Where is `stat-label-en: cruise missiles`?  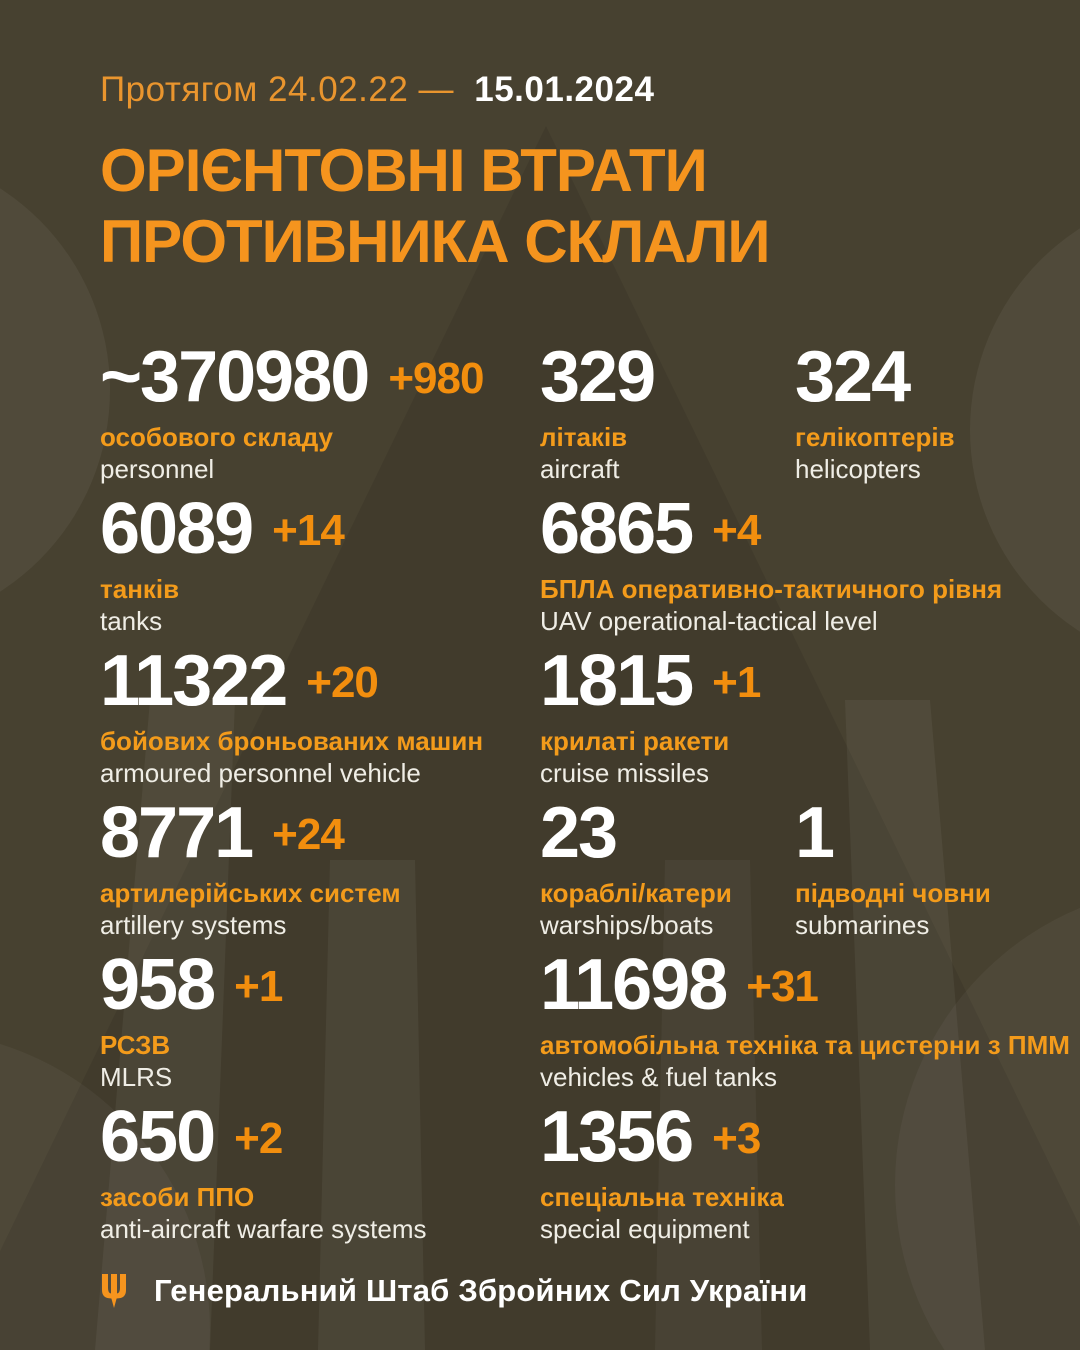
stat-label-en: cruise missiles is located at coordinates (625, 772).